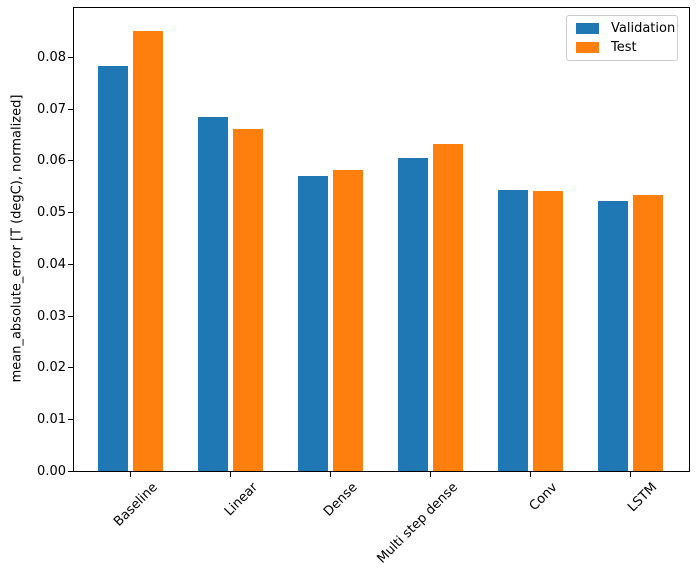 Image resolution: width=700 pixels, height=582 pixels. I want to click on y-tick-mark-0.03, so click(70, 316).